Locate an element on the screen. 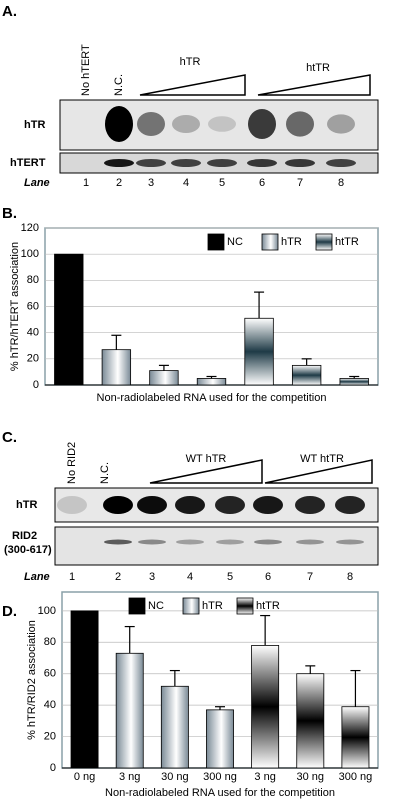  panel-label: D. is located at coordinates (9, 611).